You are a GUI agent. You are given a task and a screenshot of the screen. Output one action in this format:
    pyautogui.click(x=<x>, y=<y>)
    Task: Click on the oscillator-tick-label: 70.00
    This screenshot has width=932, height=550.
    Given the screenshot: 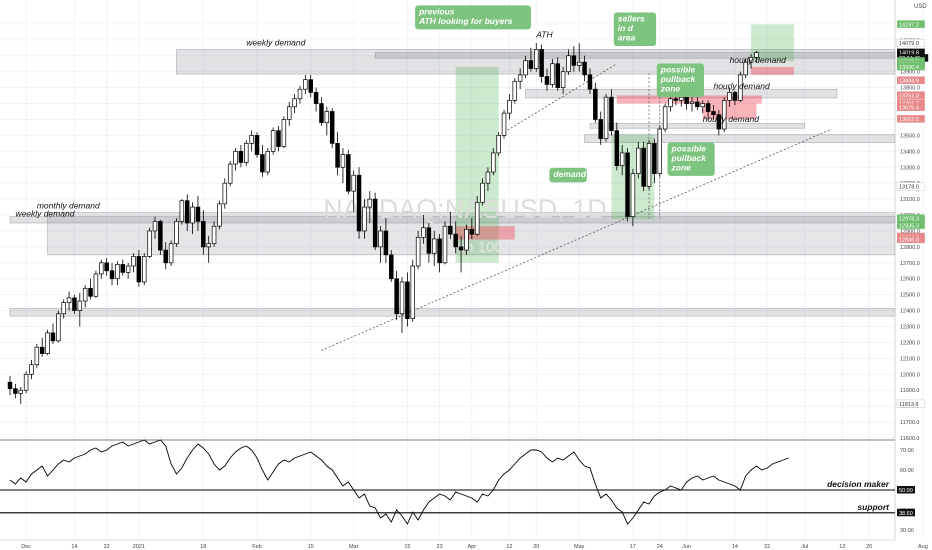 What is the action you would take?
    pyautogui.click(x=907, y=451)
    